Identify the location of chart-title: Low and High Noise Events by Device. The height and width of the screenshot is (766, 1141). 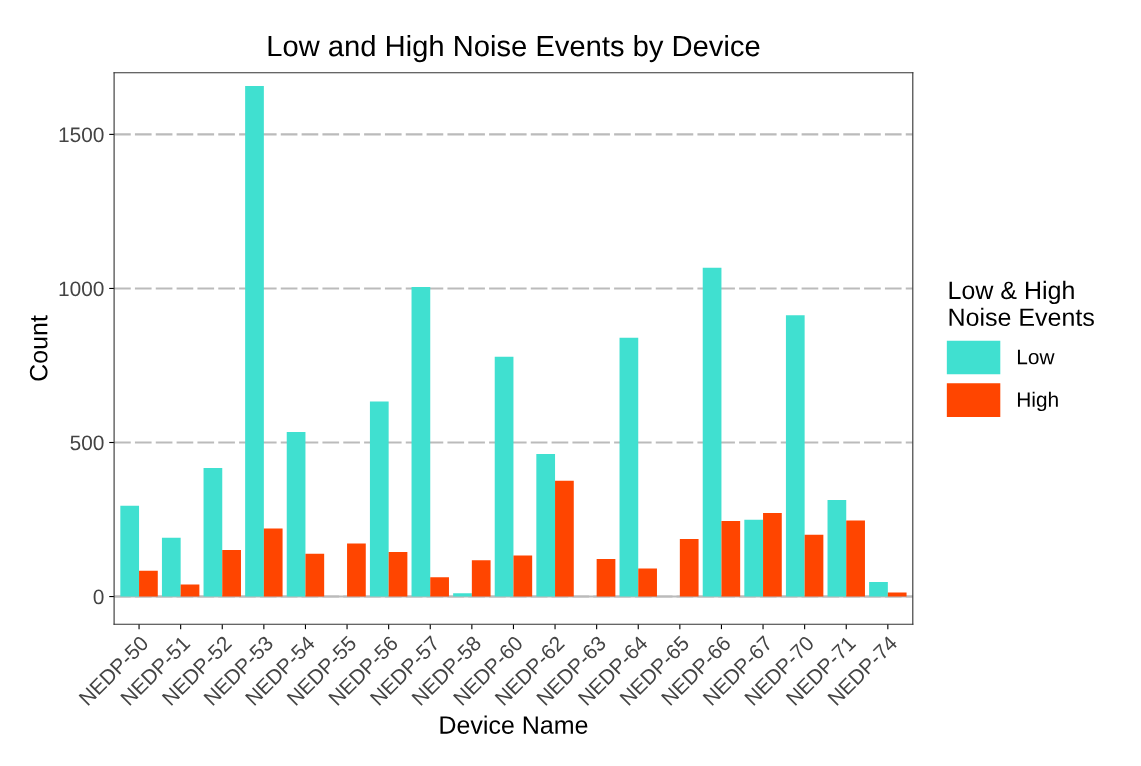
(514, 48).